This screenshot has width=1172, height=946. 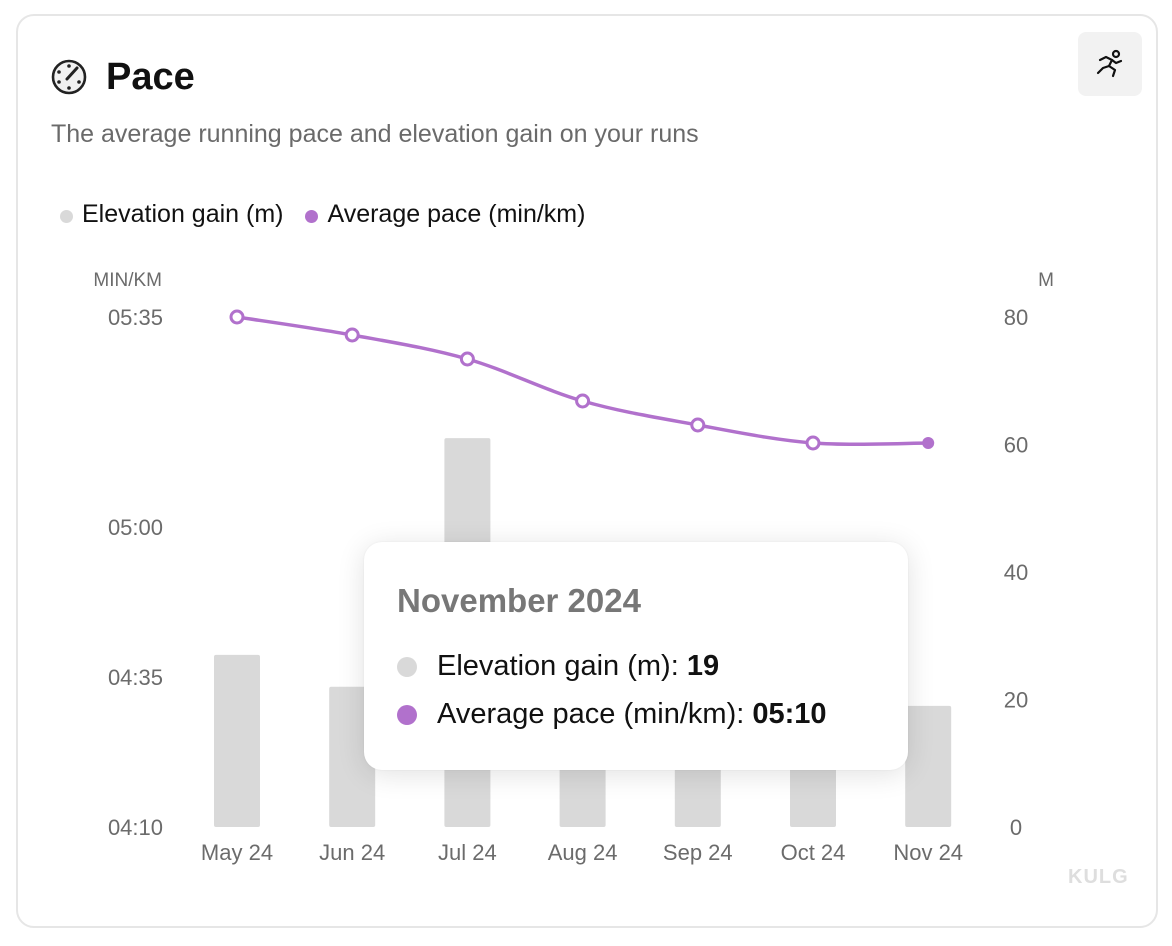 What do you see at coordinates (1016, 827) in the screenshot?
I see `right-tick-label: 0` at bounding box center [1016, 827].